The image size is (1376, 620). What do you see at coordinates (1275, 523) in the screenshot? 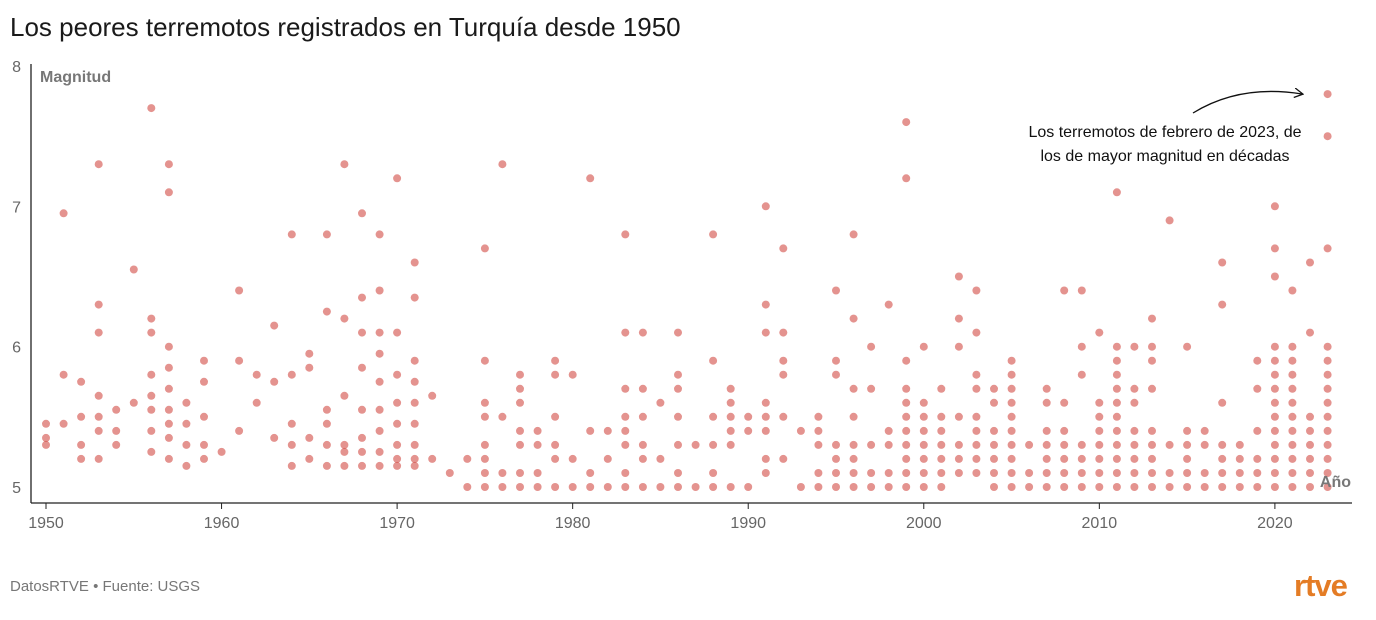
I see `x-tick-label: 2020` at bounding box center [1275, 523].